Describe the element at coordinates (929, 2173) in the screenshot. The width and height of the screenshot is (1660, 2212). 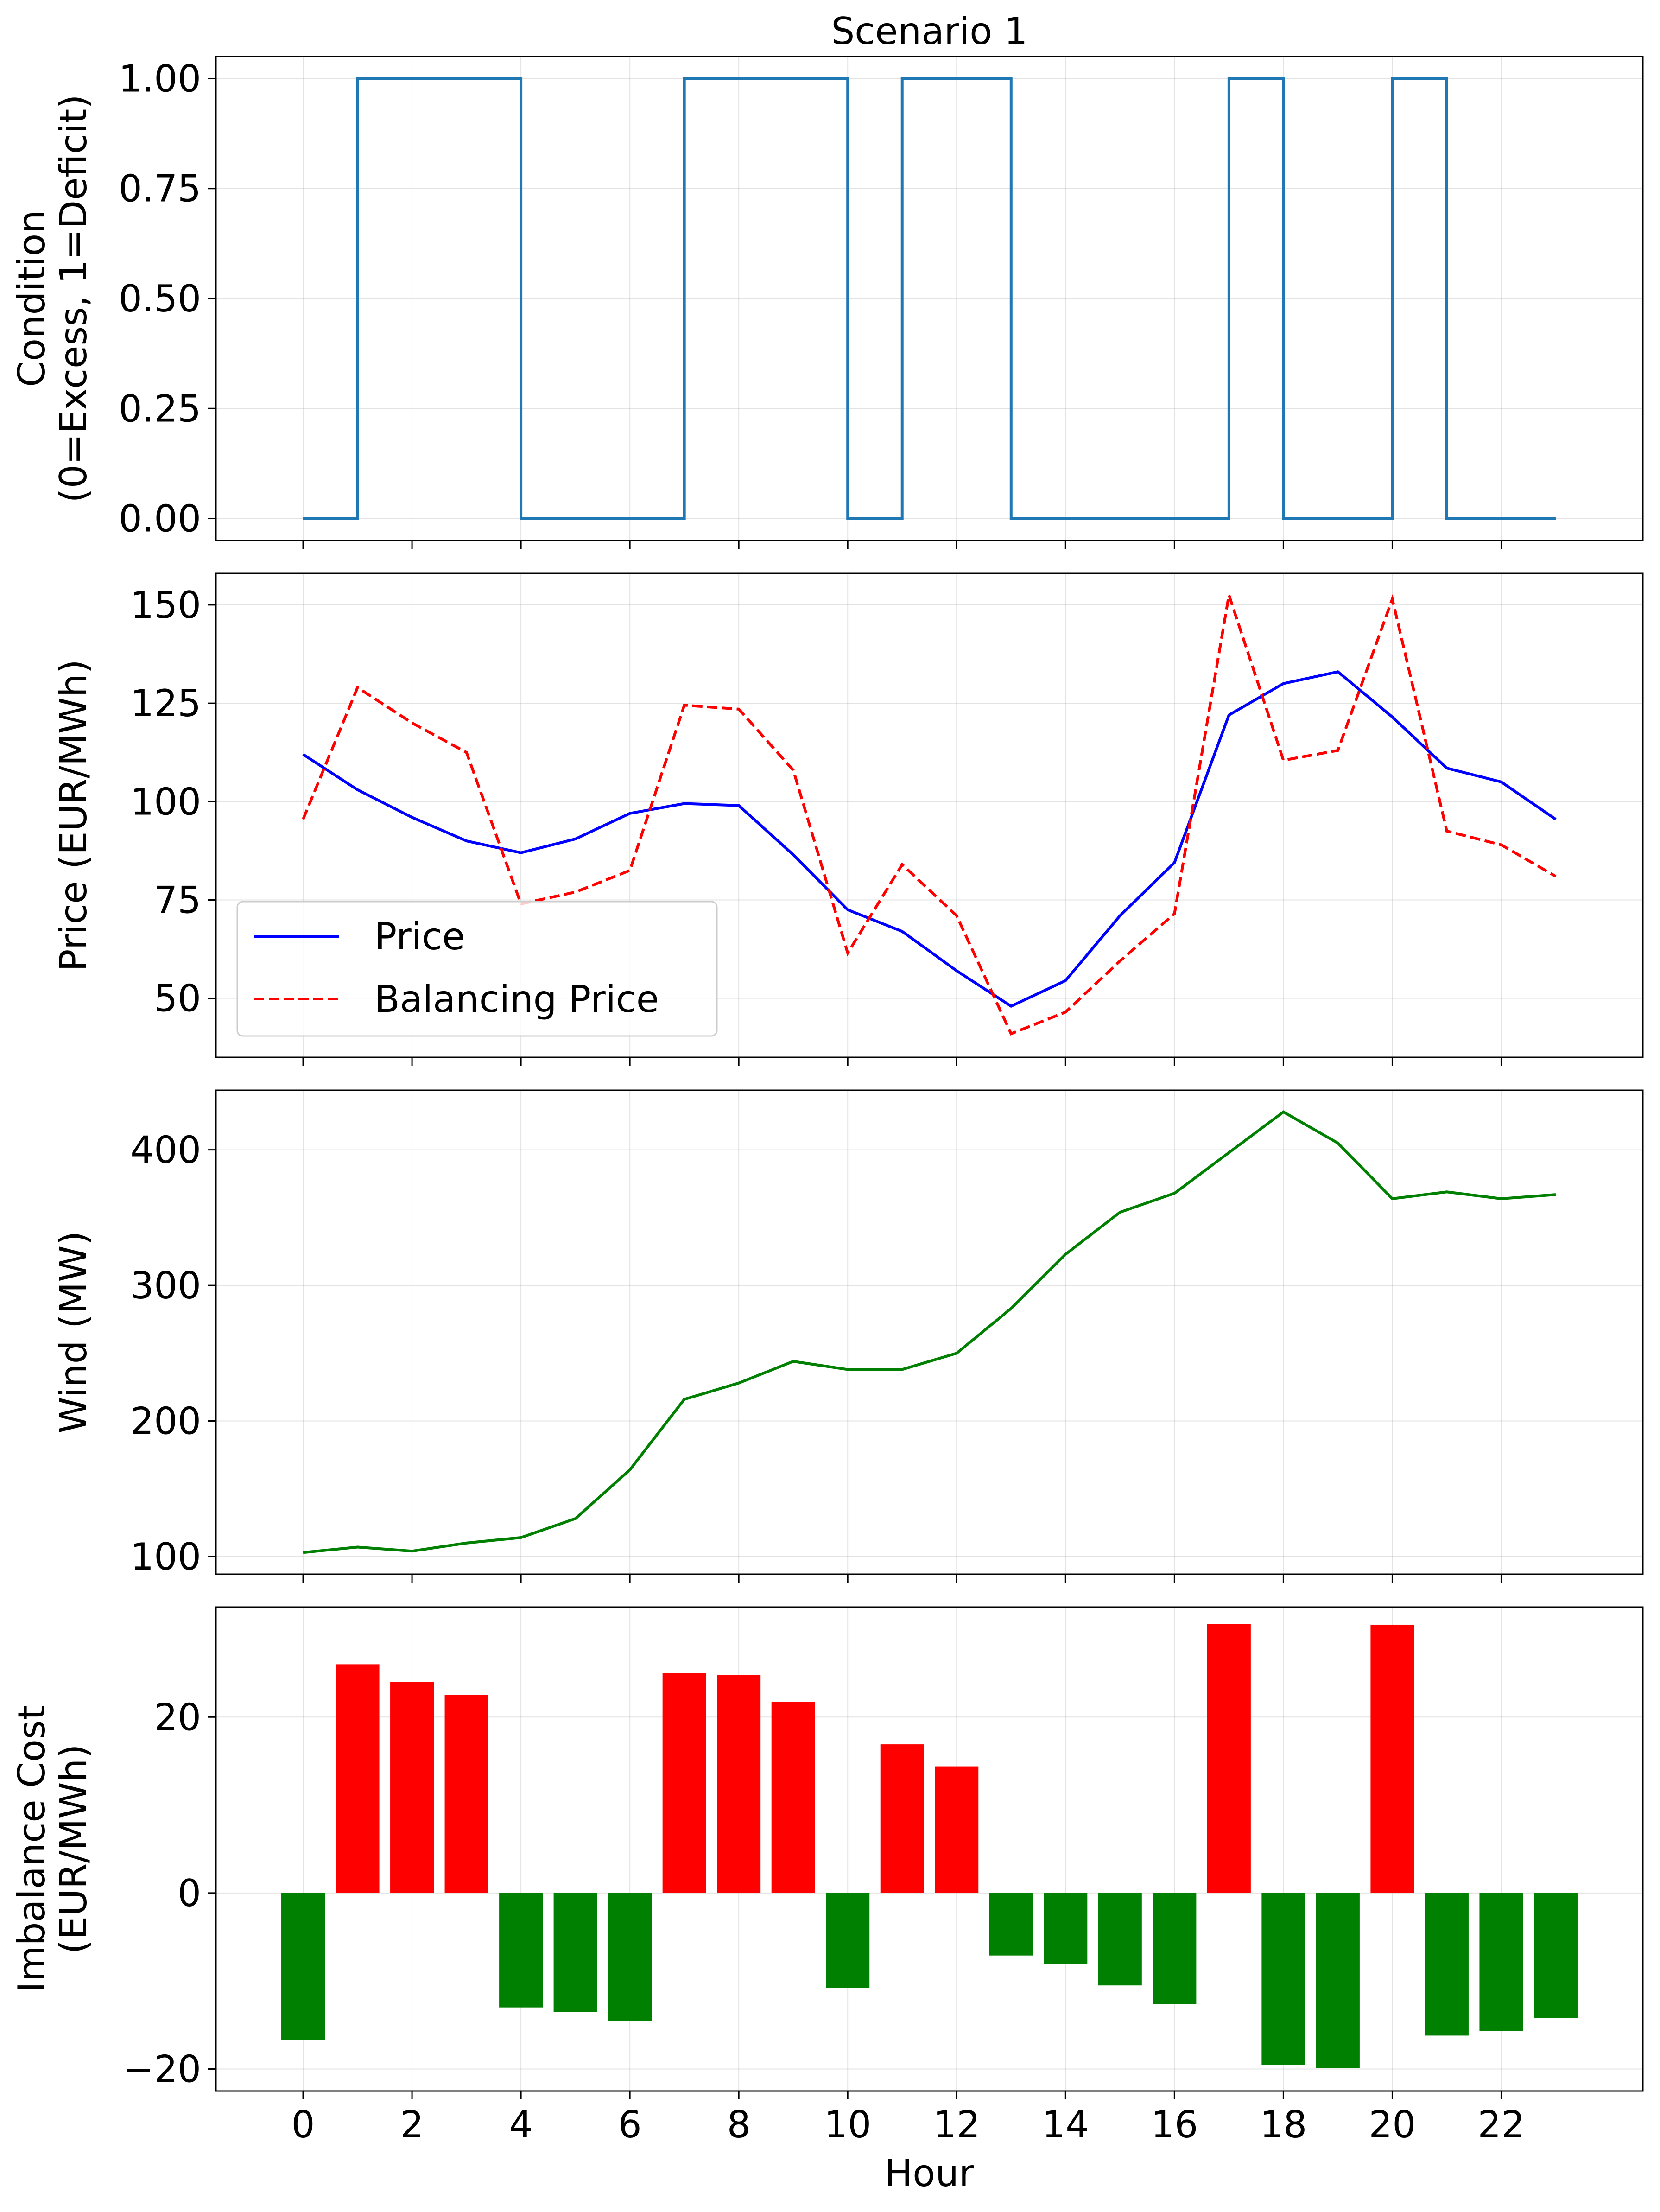
I see `x-axis-label: Hour` at that location.